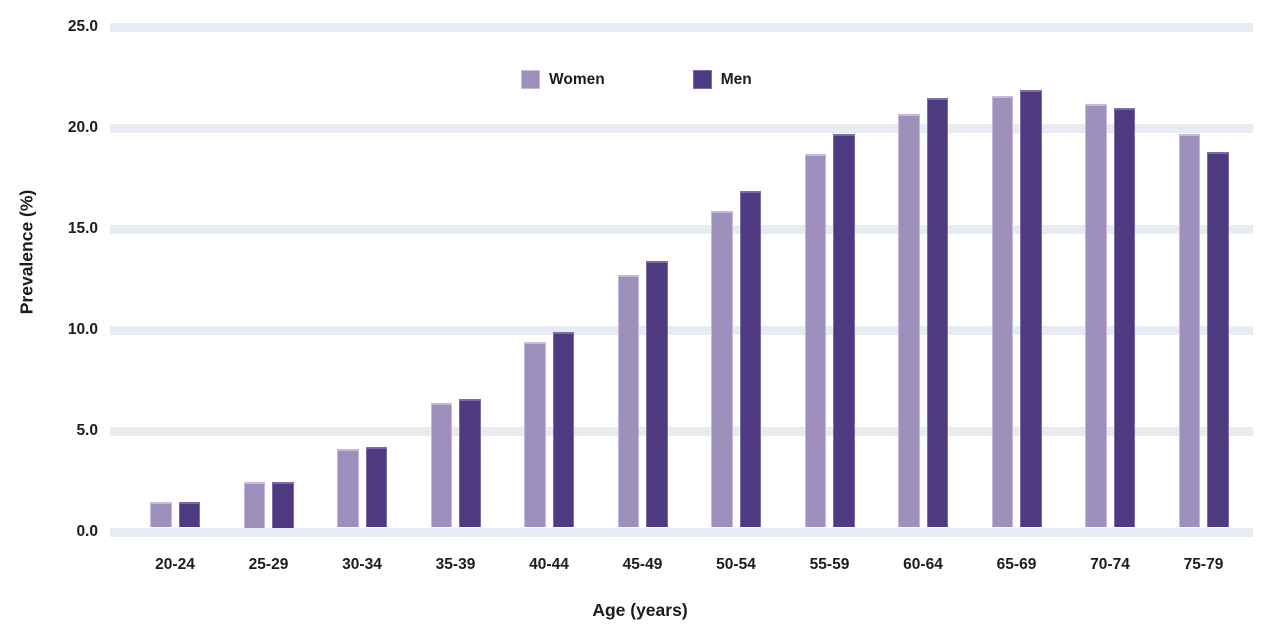 The height and width of the screenshot is (642, 1280). What do you see at coordinates (642, 564) in the screenshot?
I see `x-tick-label-45-49: 45-49` at bounding box center [642, 564].